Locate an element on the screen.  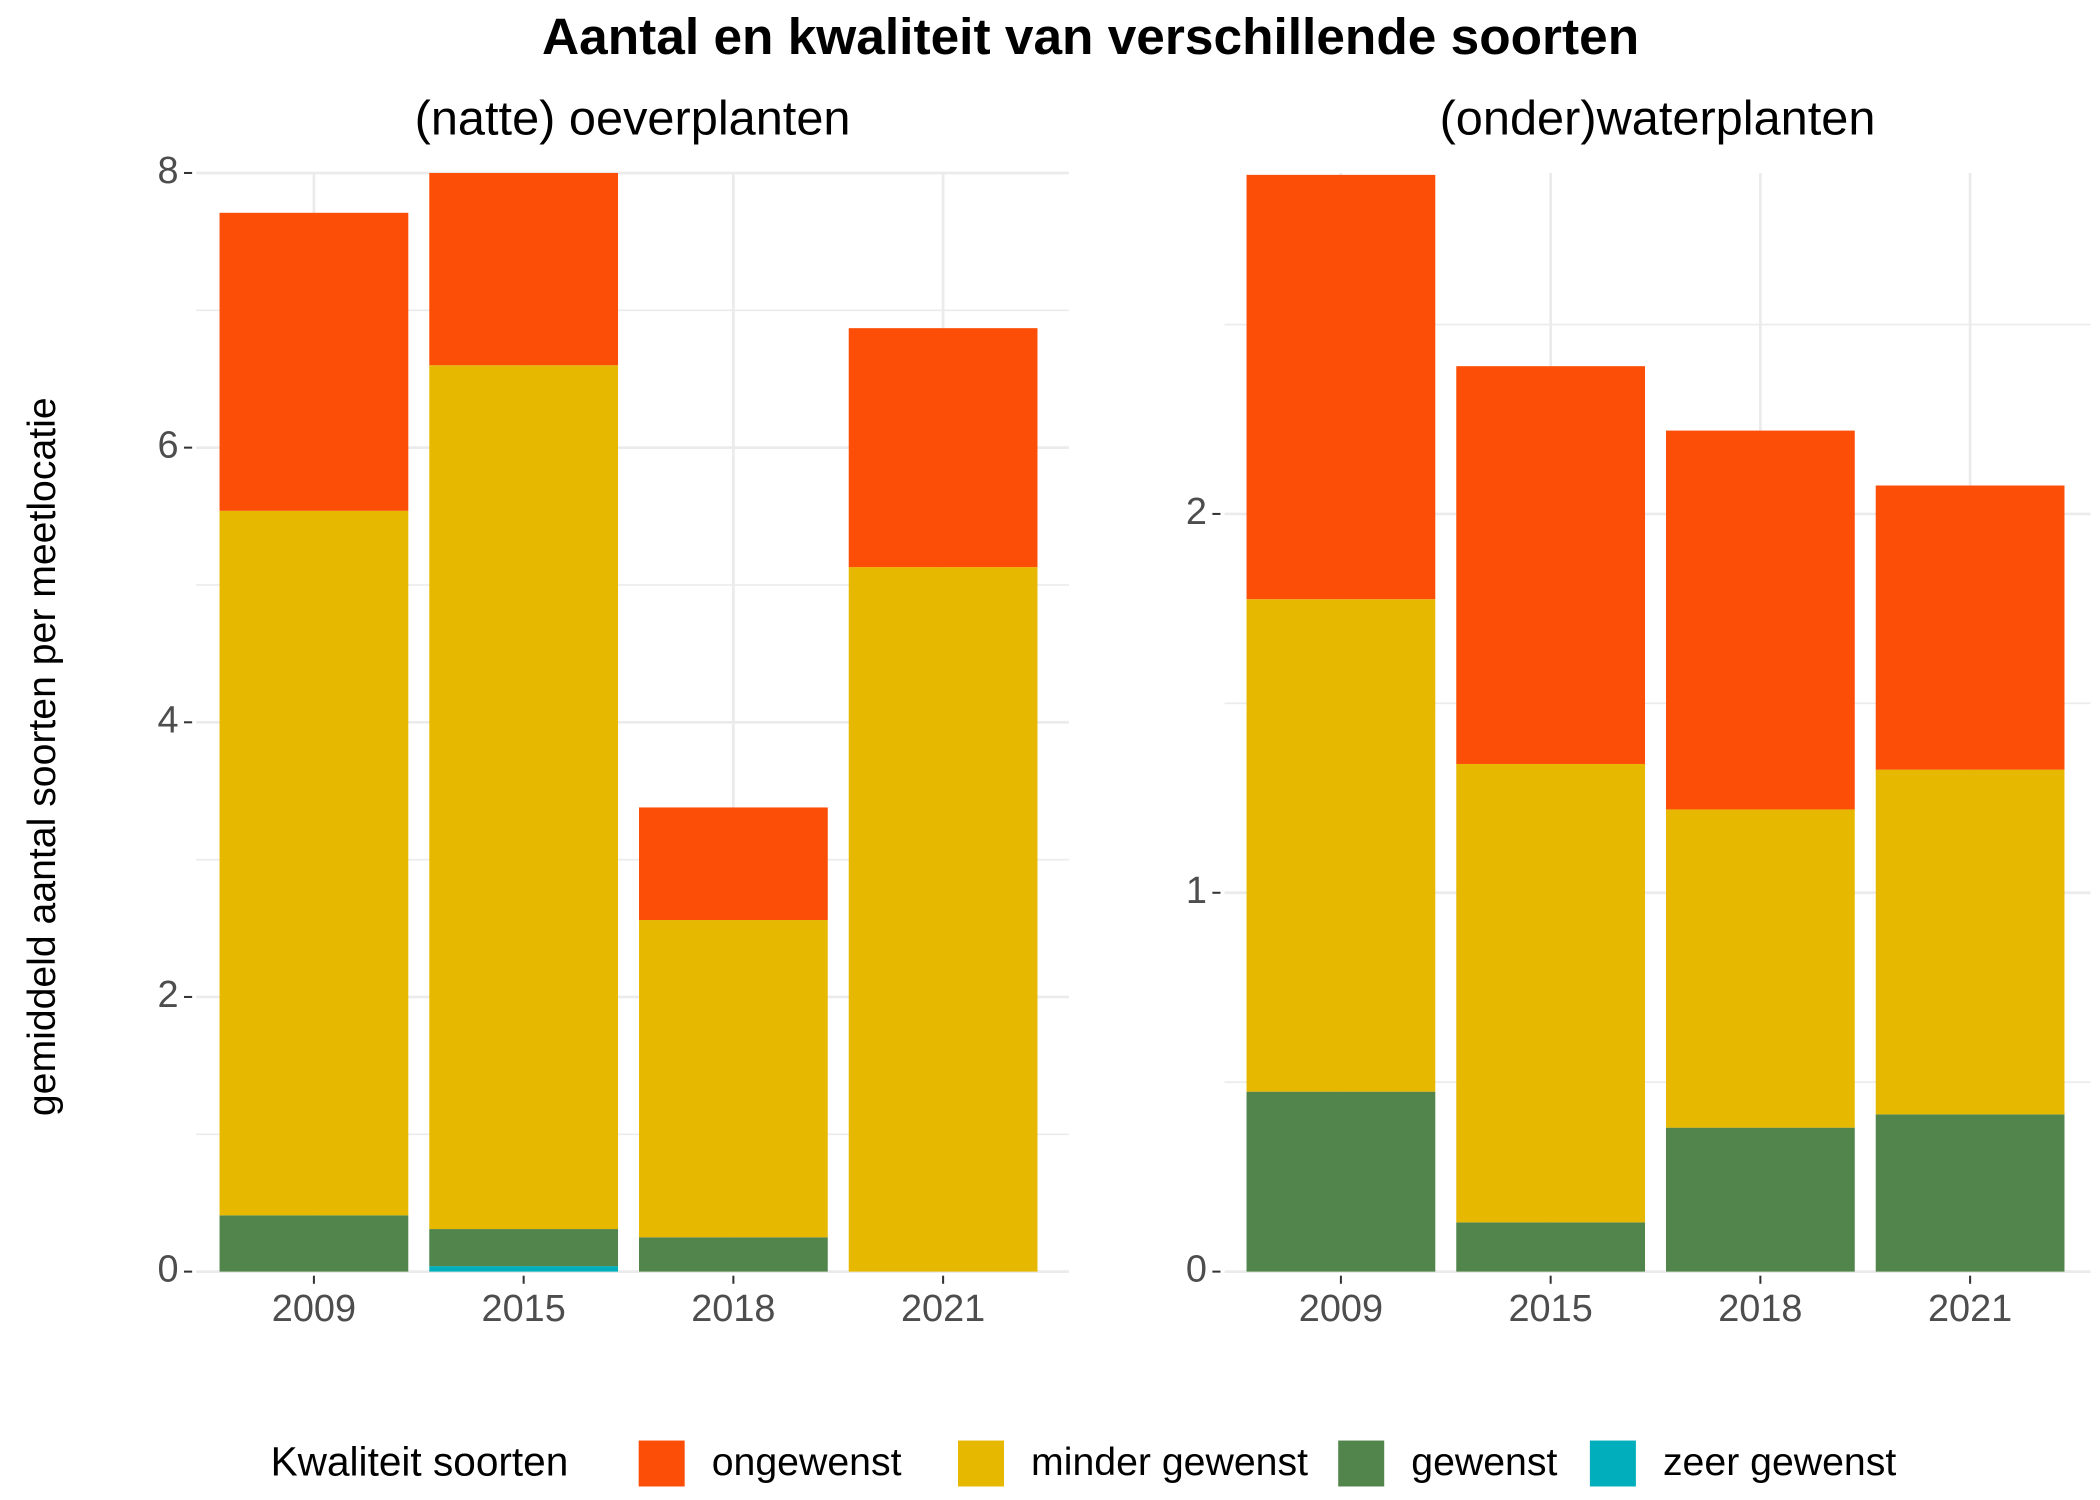
panel-title: (natte) oeverplanten is located at coordinates (633, 119).